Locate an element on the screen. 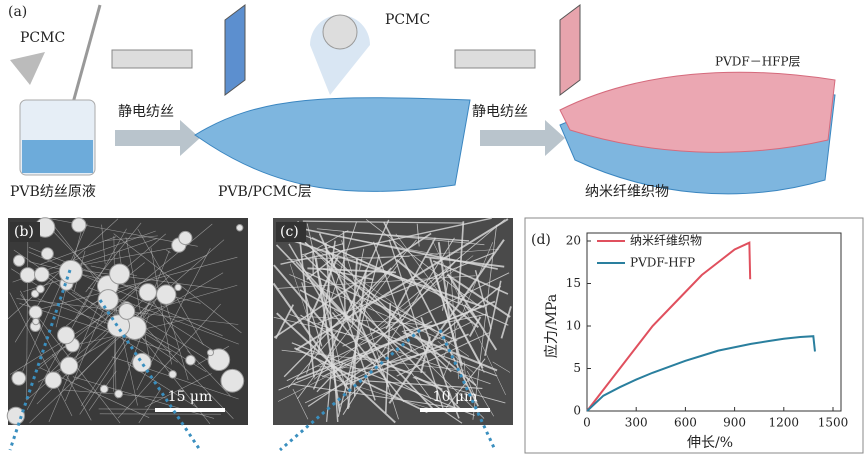 Image resolution: width=866 pixels, height=455 pixels. line-series is located at coordinates (701, 373).